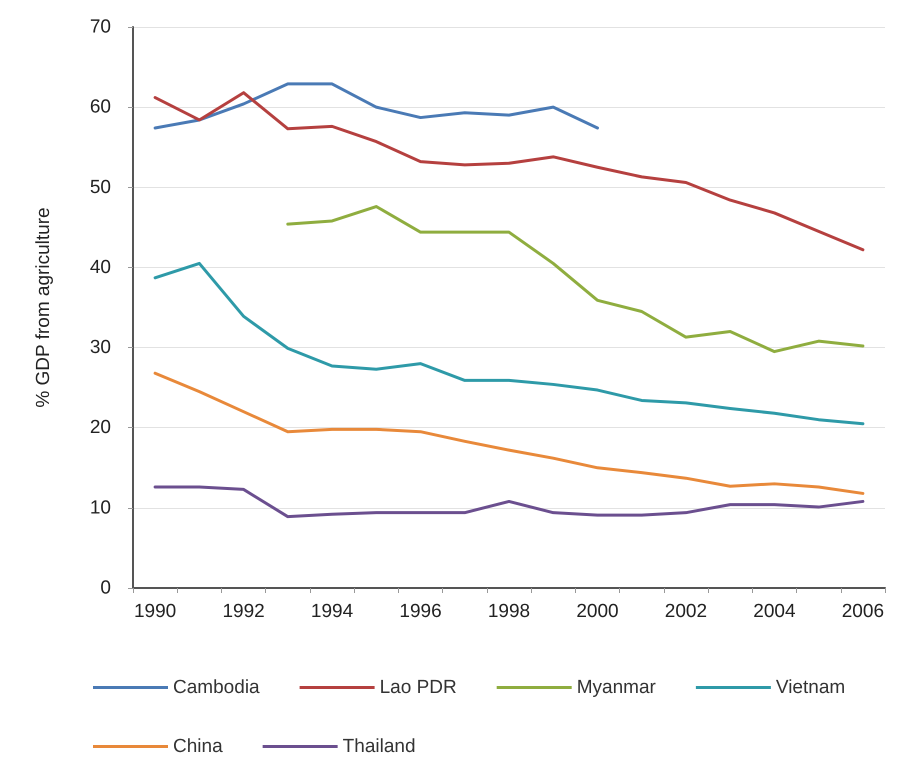 Image resolution: width=901 pixels, height=779 pixels. Describe the element at coordinates (616, 687) in the screenshot. I see `legend-label: Myanmar` at that location.